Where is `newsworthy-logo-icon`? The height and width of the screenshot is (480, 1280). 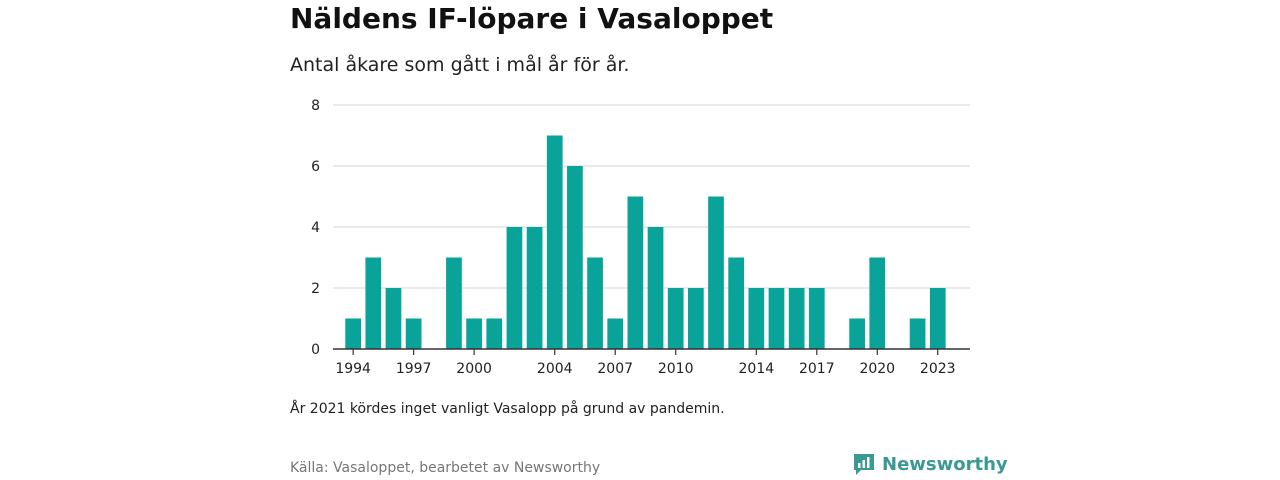
newsworthy-logo-icon is located at coordinates (864, 464).